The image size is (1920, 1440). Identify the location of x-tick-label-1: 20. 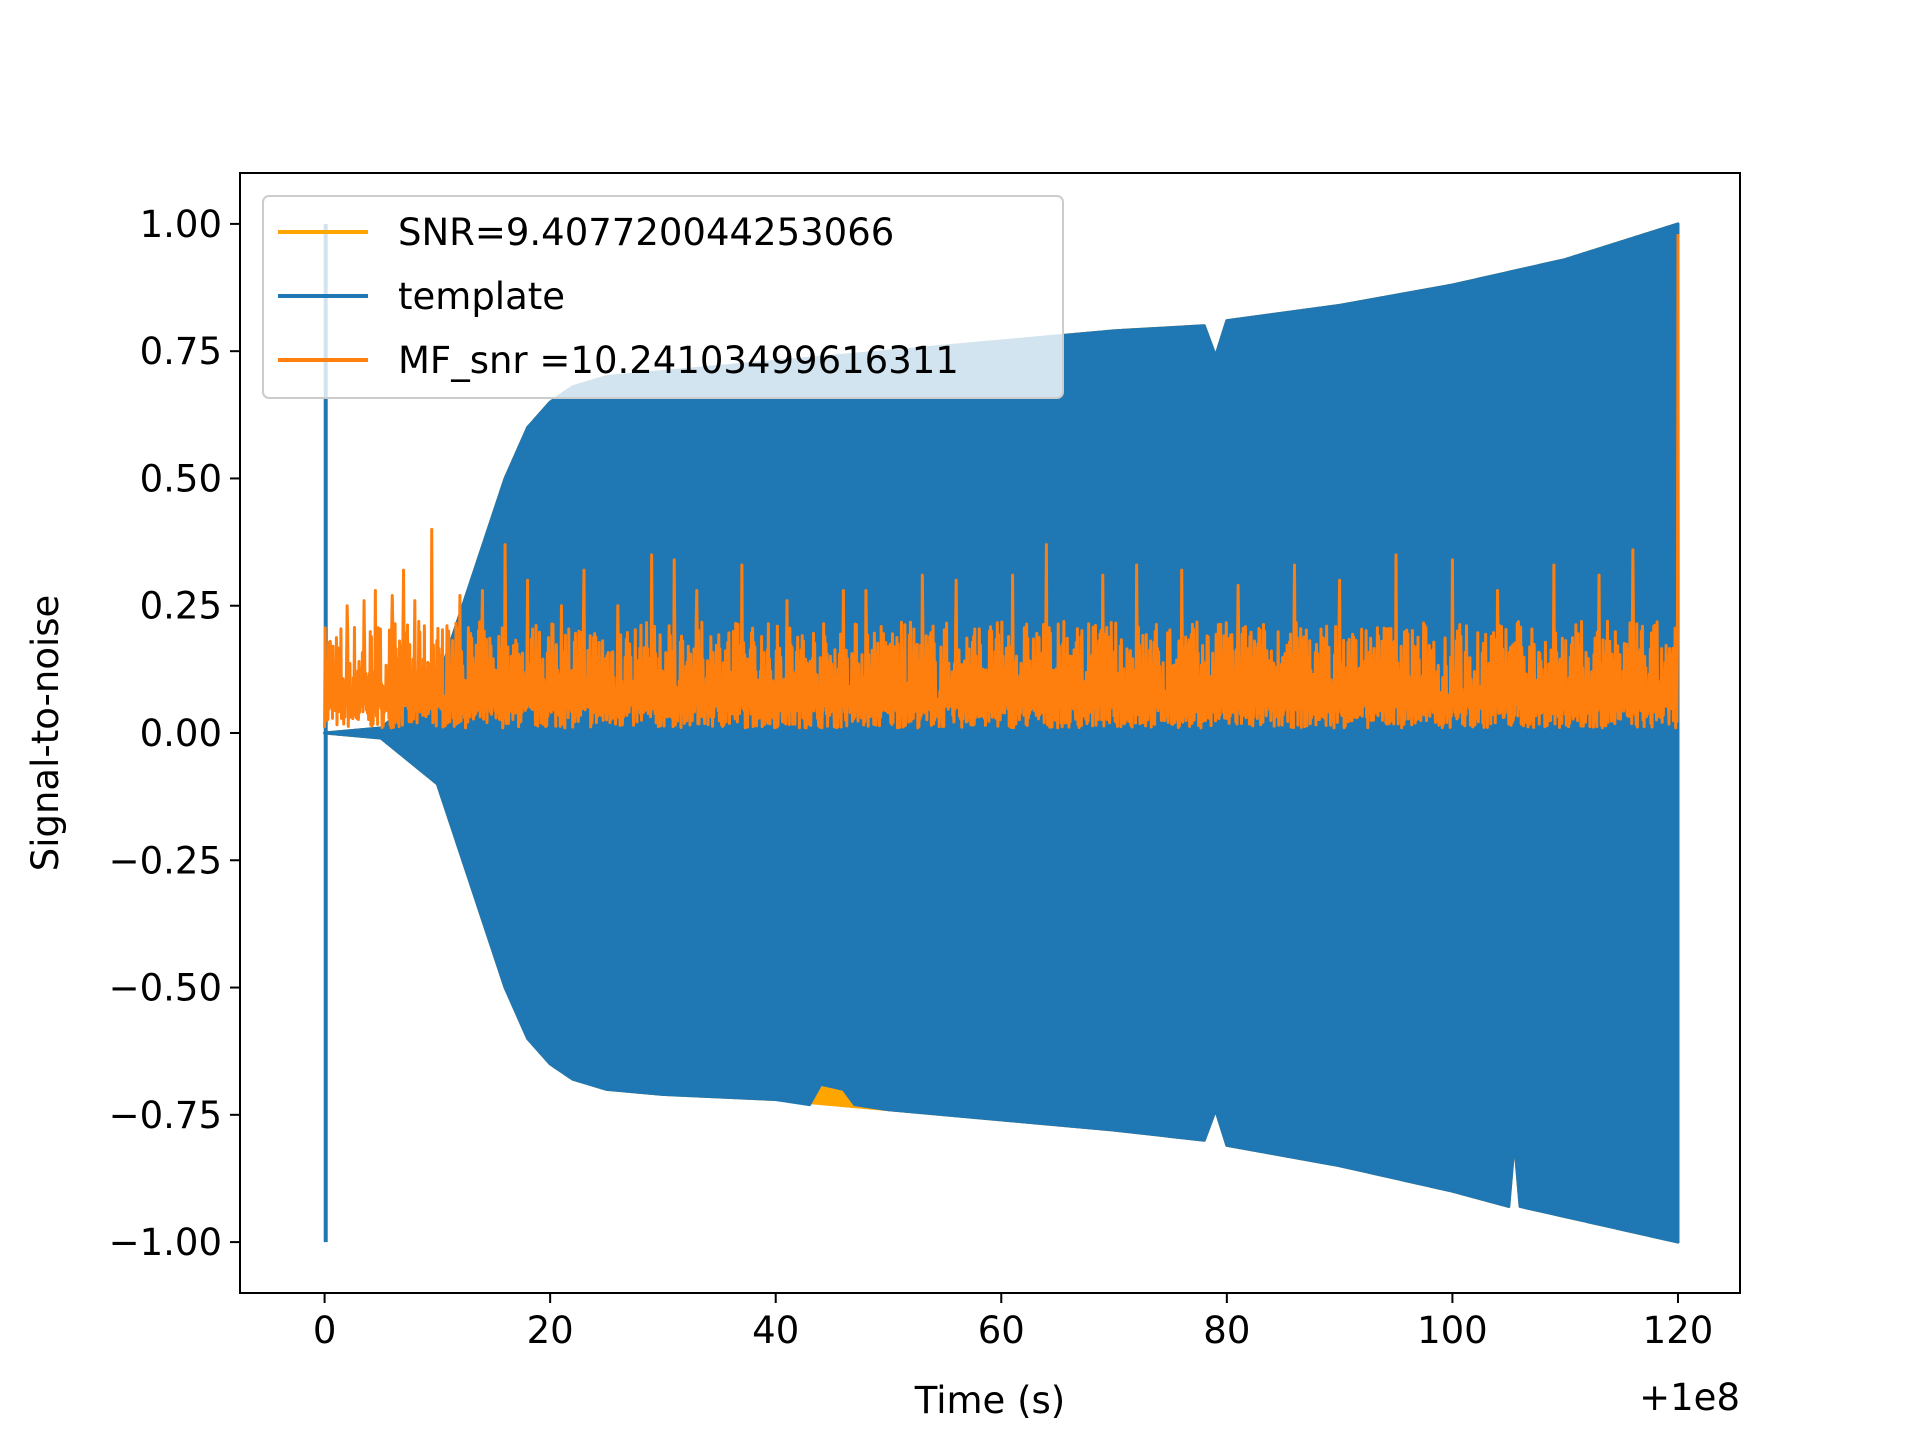
(550, 1330).